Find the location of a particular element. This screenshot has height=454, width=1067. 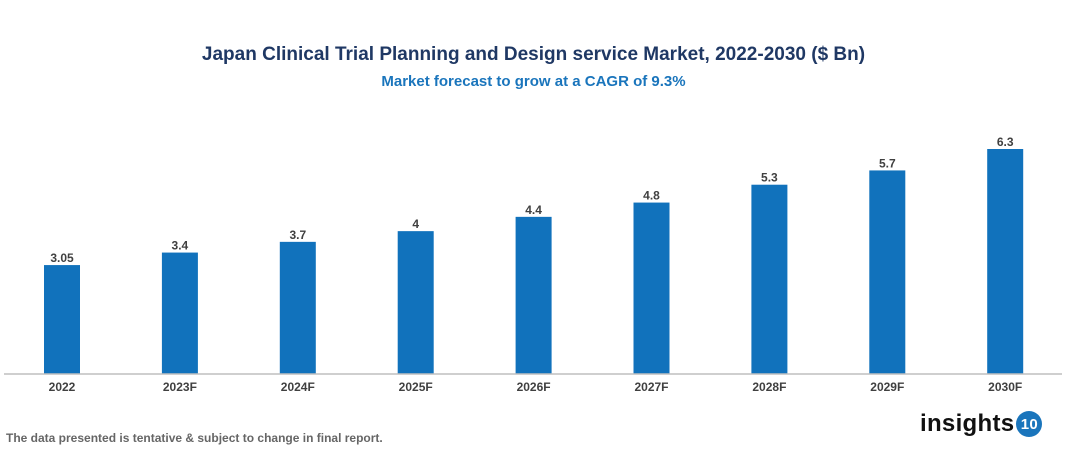

x-tick-label: 2028F is located at coordinates (769, 387).